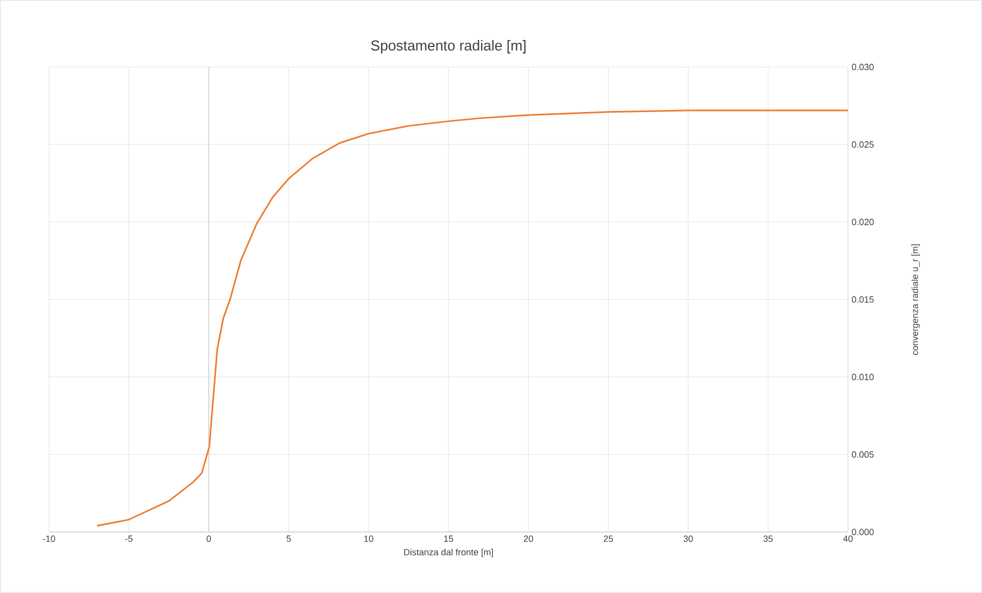 The width and height of the screenshot is (982, 593). I want to click on x-tick-label: 35, so click(768, 539).